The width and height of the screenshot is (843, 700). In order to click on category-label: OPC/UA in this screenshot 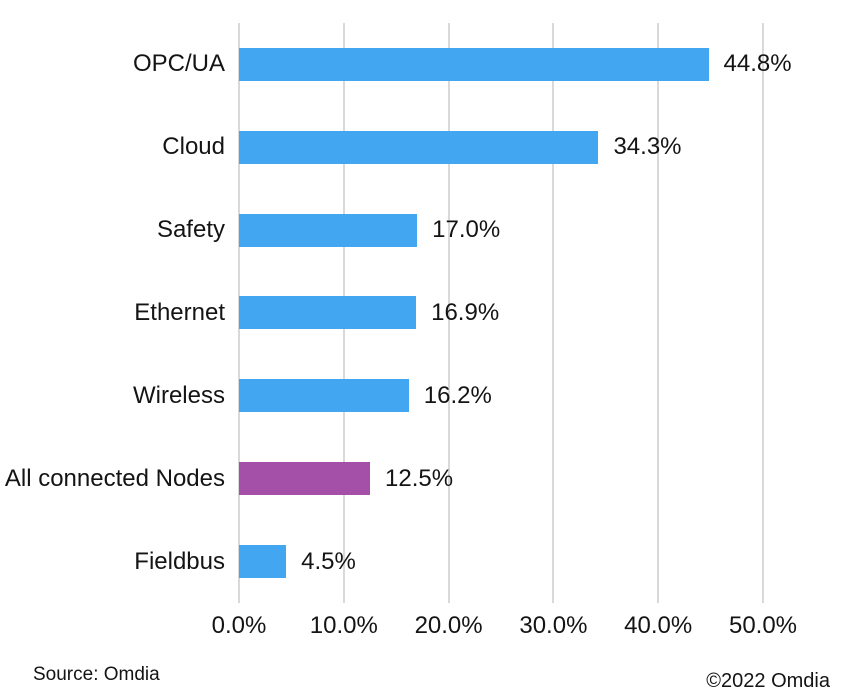, I will do `click(178, 64)`.